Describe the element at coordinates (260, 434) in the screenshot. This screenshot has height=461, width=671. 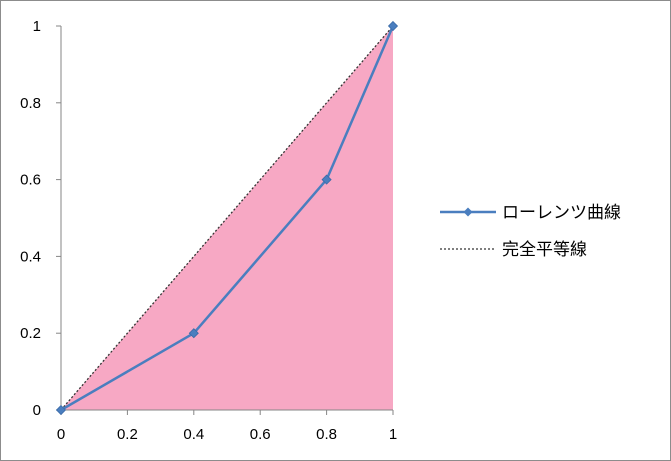
I see `x-tick-label: 0.6` at that location.